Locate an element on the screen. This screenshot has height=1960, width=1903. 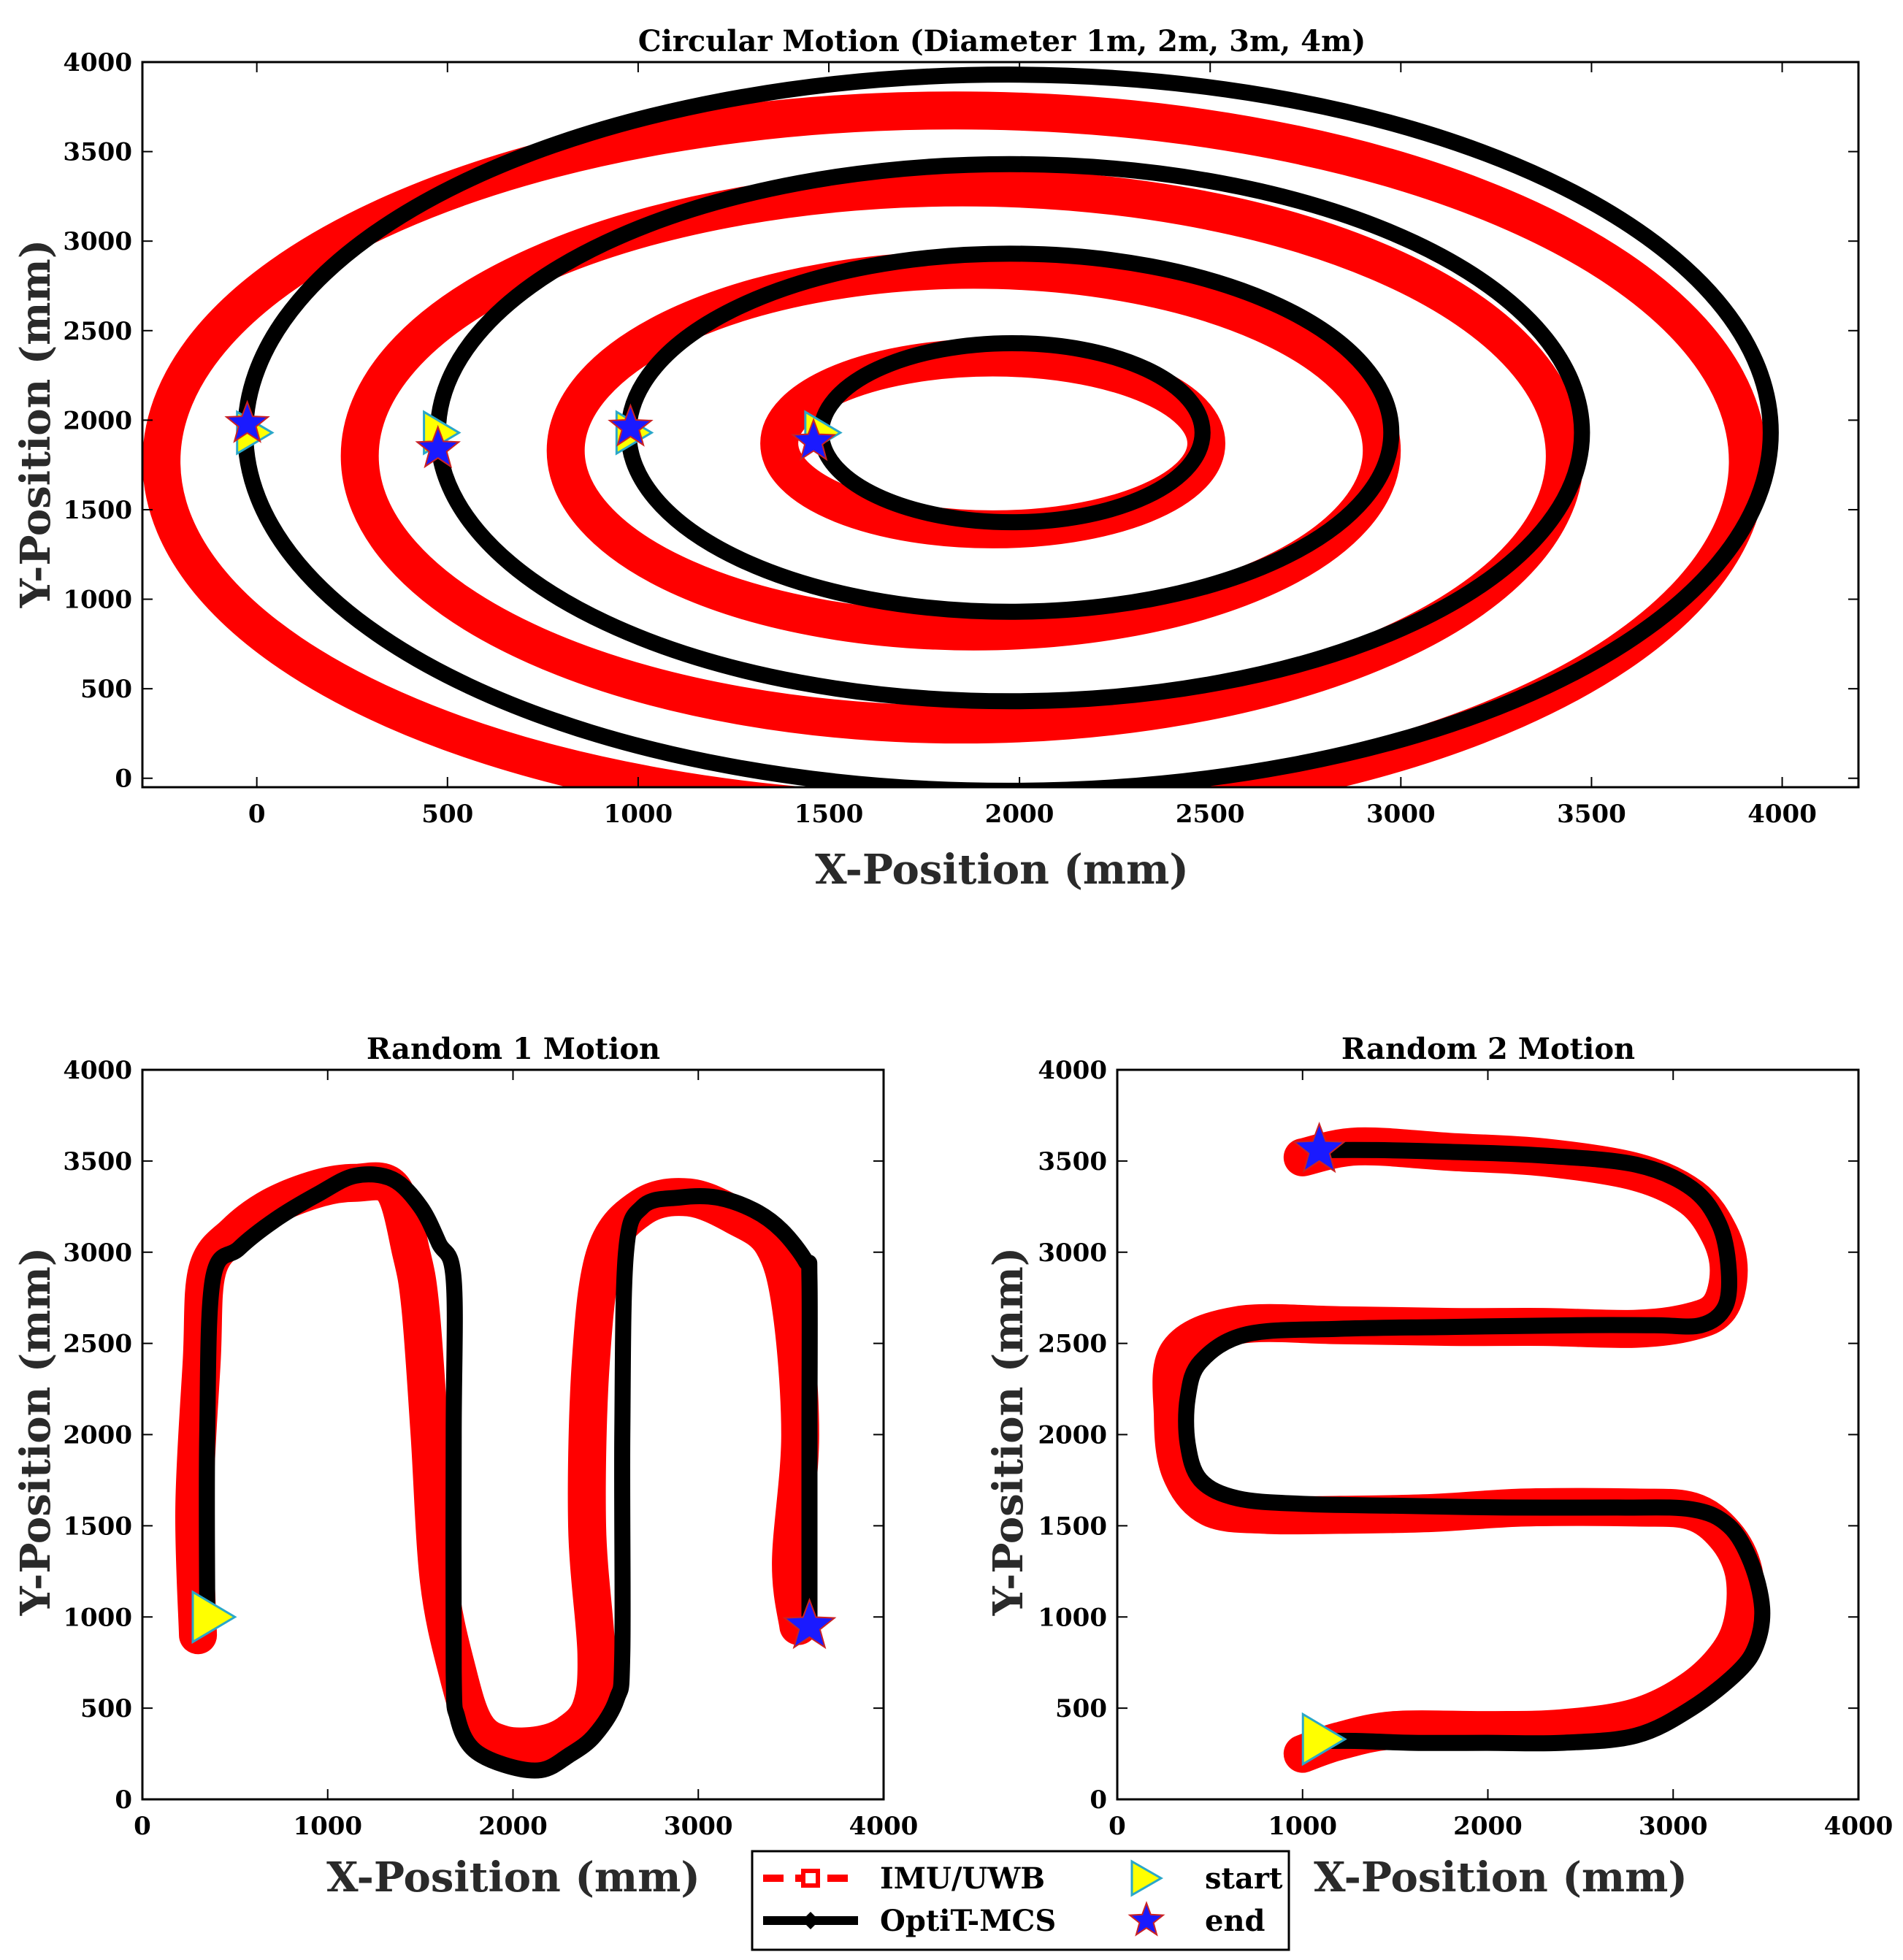
random2-y-tick-labels: 0 500 1000 1500 2000 2500 3000 3500 4000 is located at coordinates (1072, 1435).